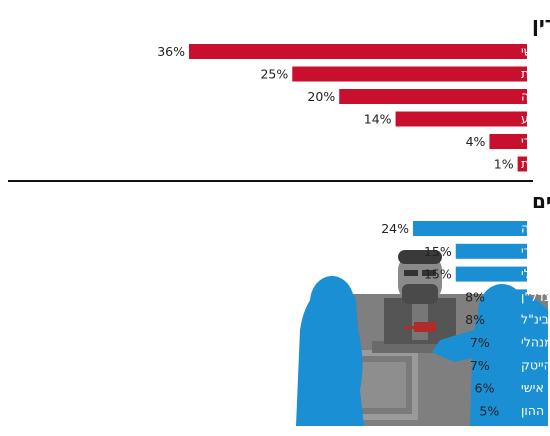 The height and width of the screenshot is (436, 550). I want to click on chart2-value-label-4: 8%, so click(475, 319).